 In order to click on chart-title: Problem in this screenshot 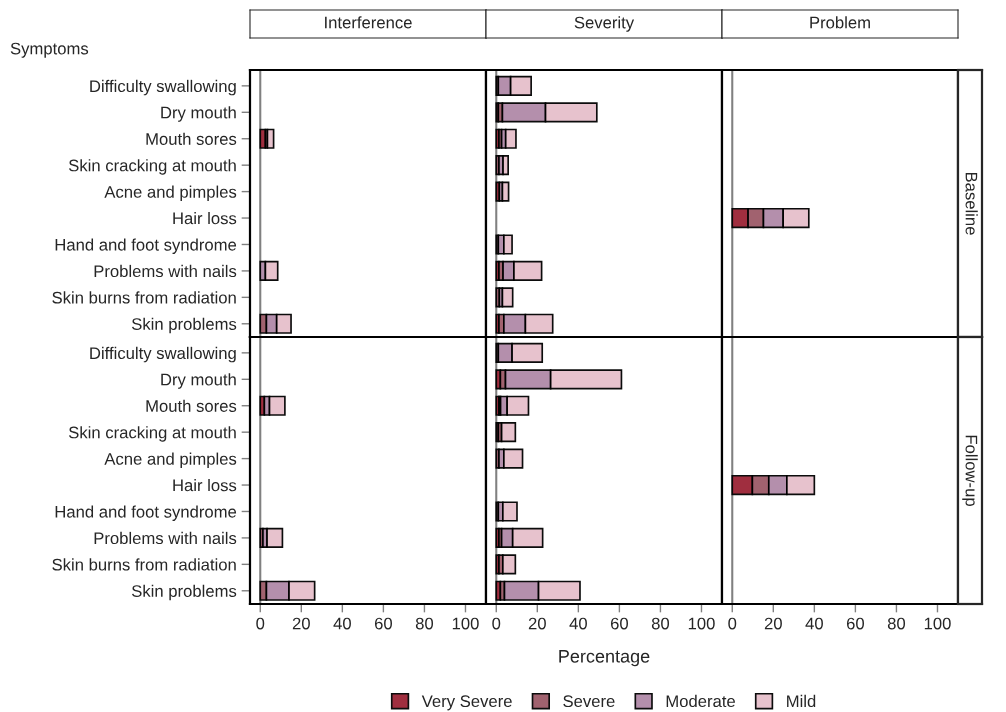, I will do `click(840, 22)`.